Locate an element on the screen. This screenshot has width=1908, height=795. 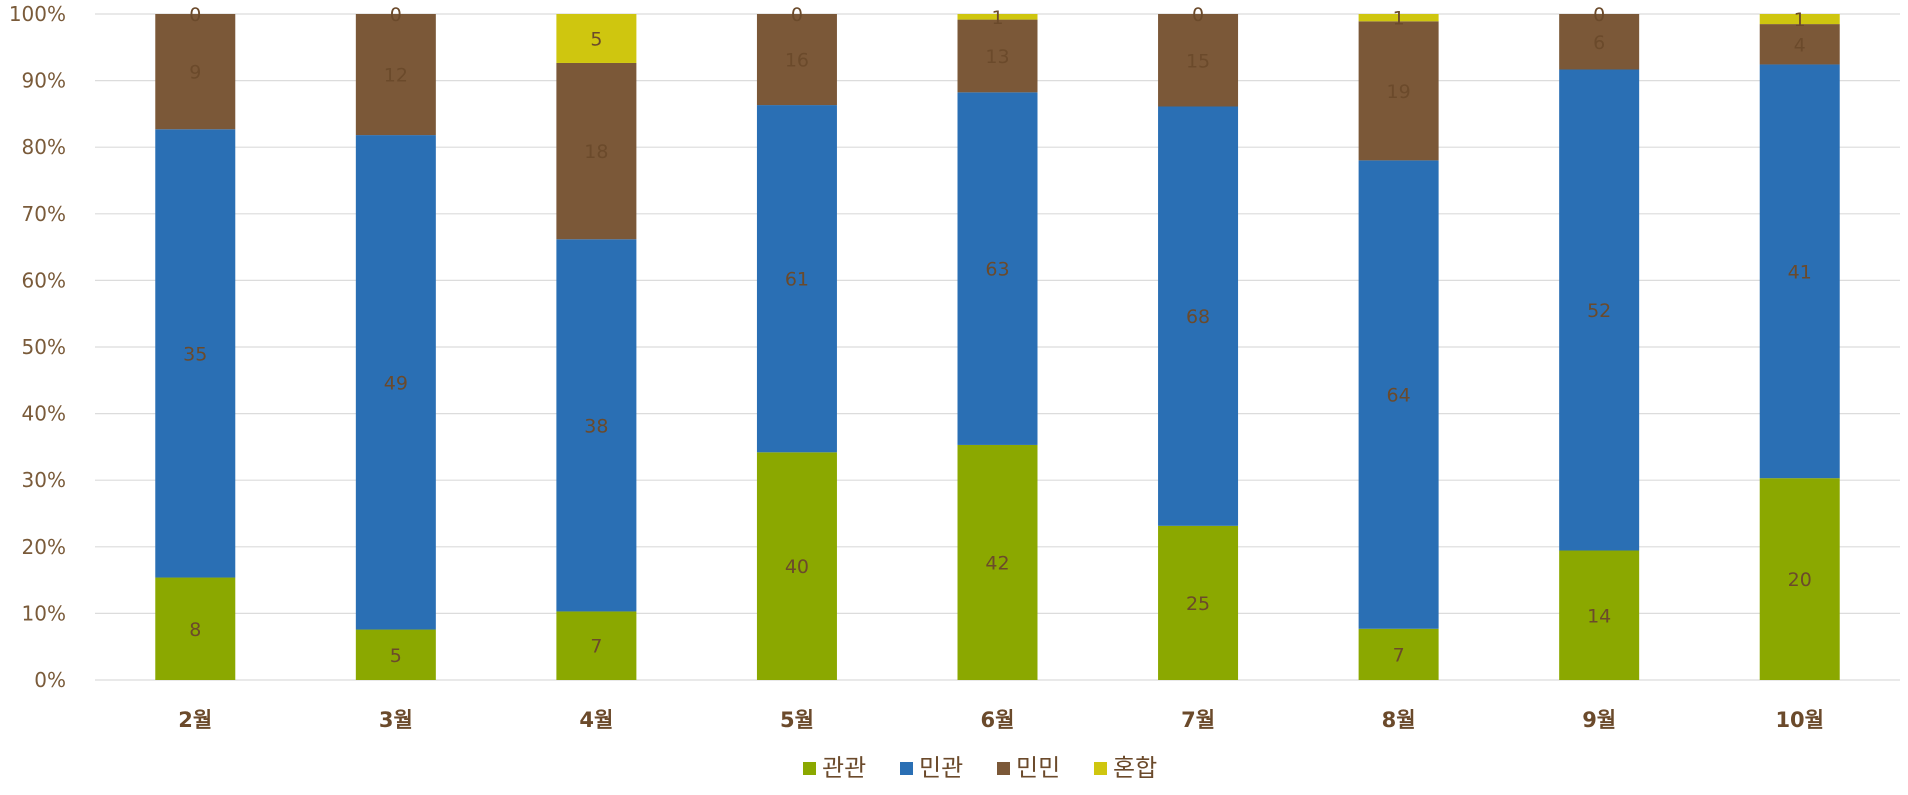
data-label: 25 is located at coordinates (1198, 604).